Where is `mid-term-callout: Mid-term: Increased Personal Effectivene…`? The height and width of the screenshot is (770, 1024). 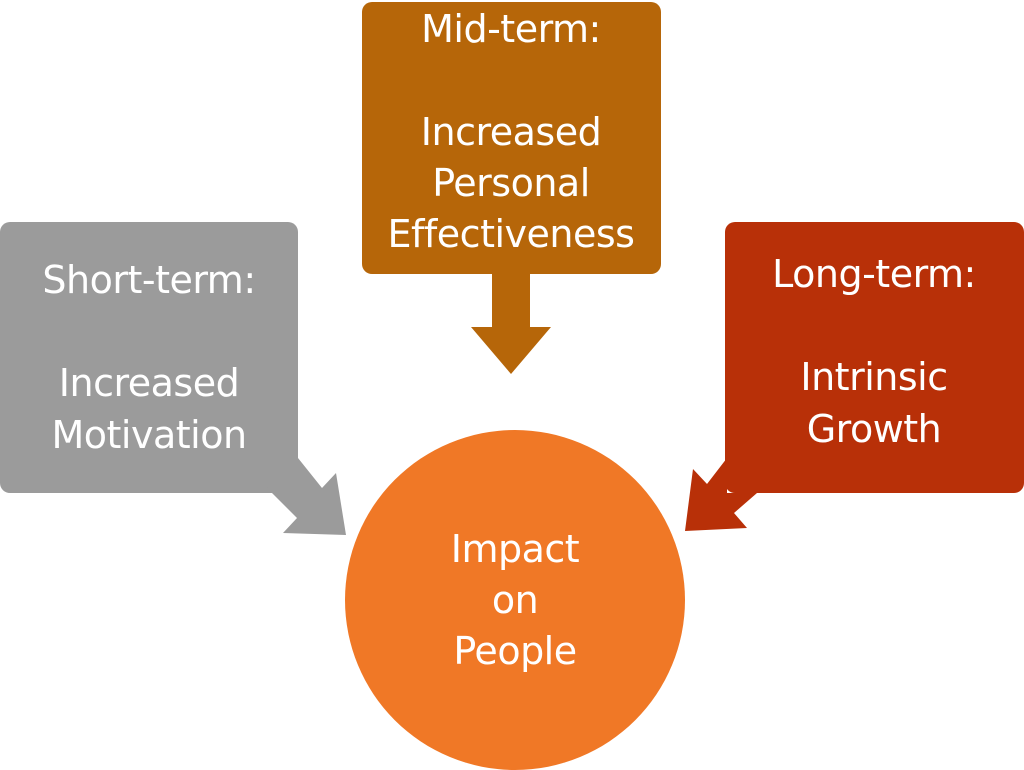 mid-term-callout: Mid-term: Increased Personal Effectivene… is located at coordinates (511, 188).